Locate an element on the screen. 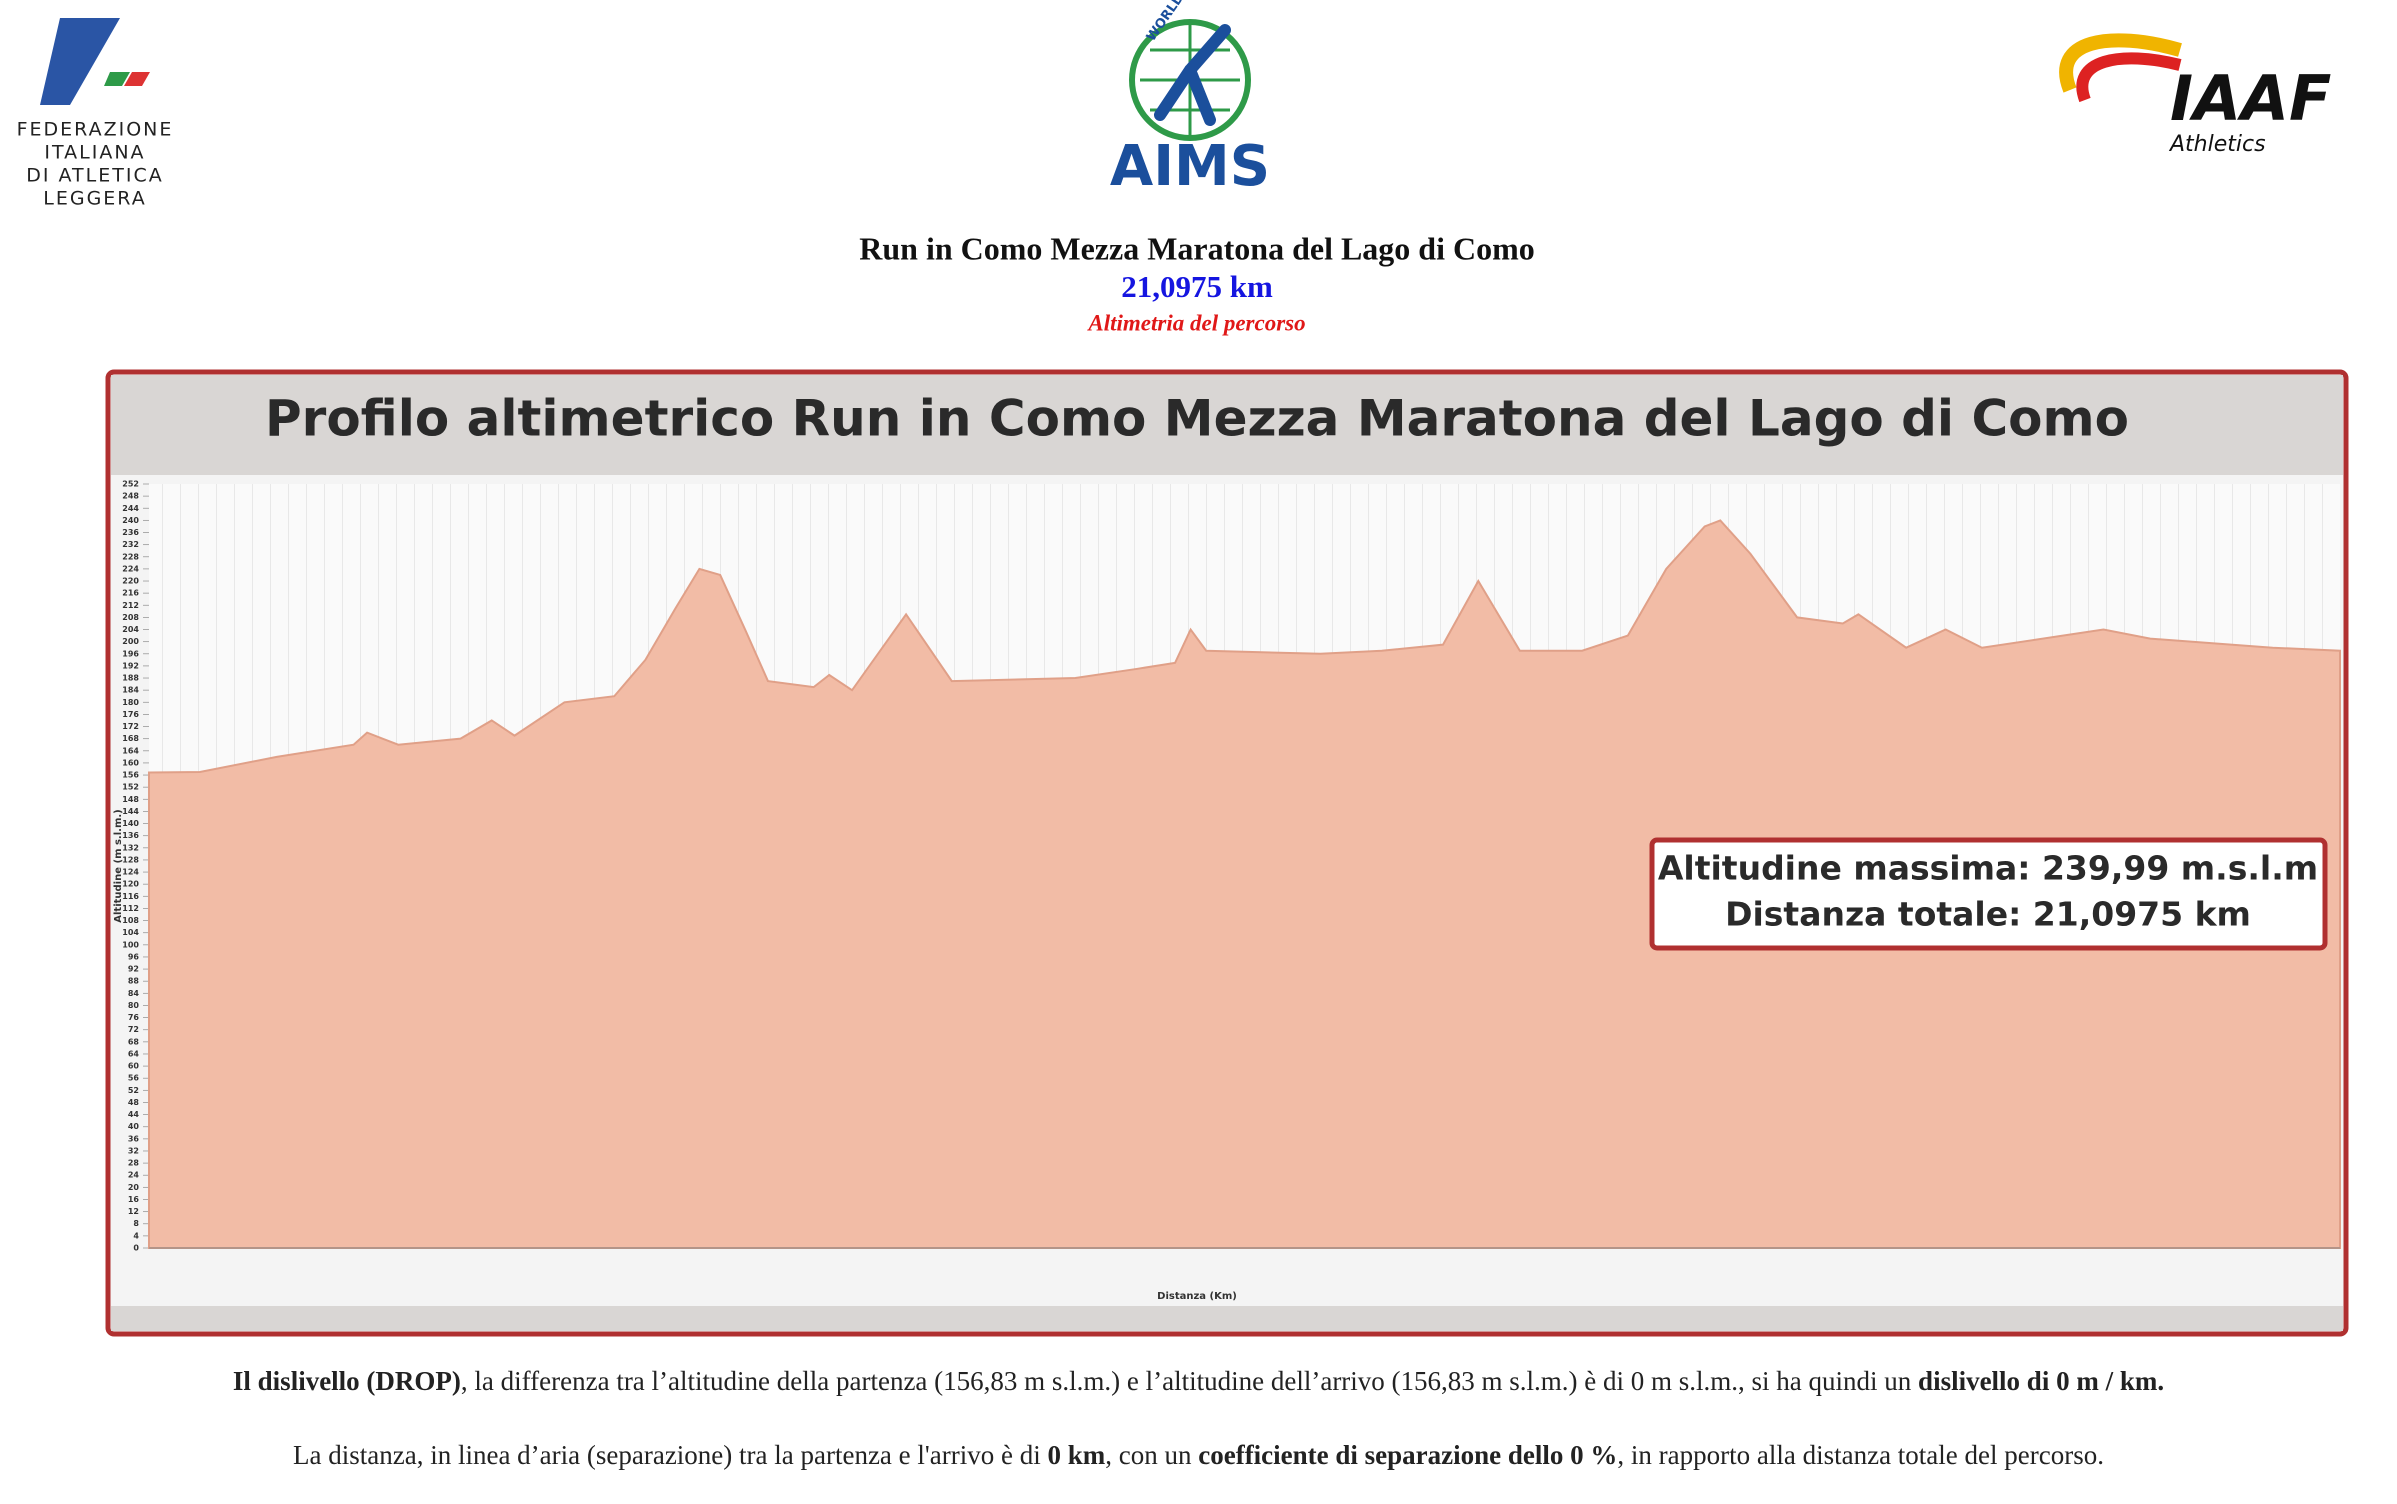  y-tick-label: 36 is located at coordinates (134, 1138).